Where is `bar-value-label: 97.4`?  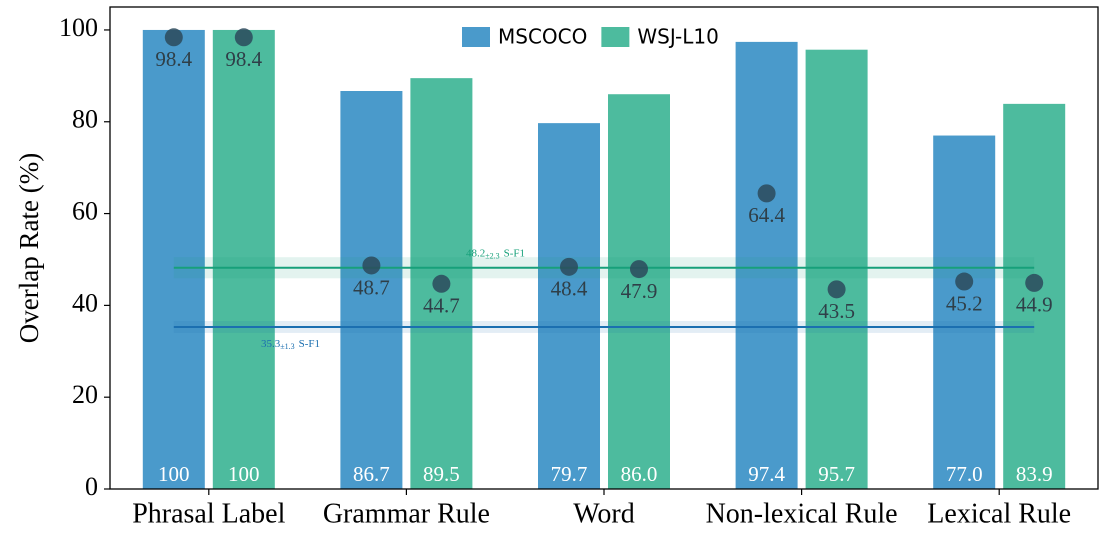
bar-value-label: 97.4 is located at coordinates (766, 474).